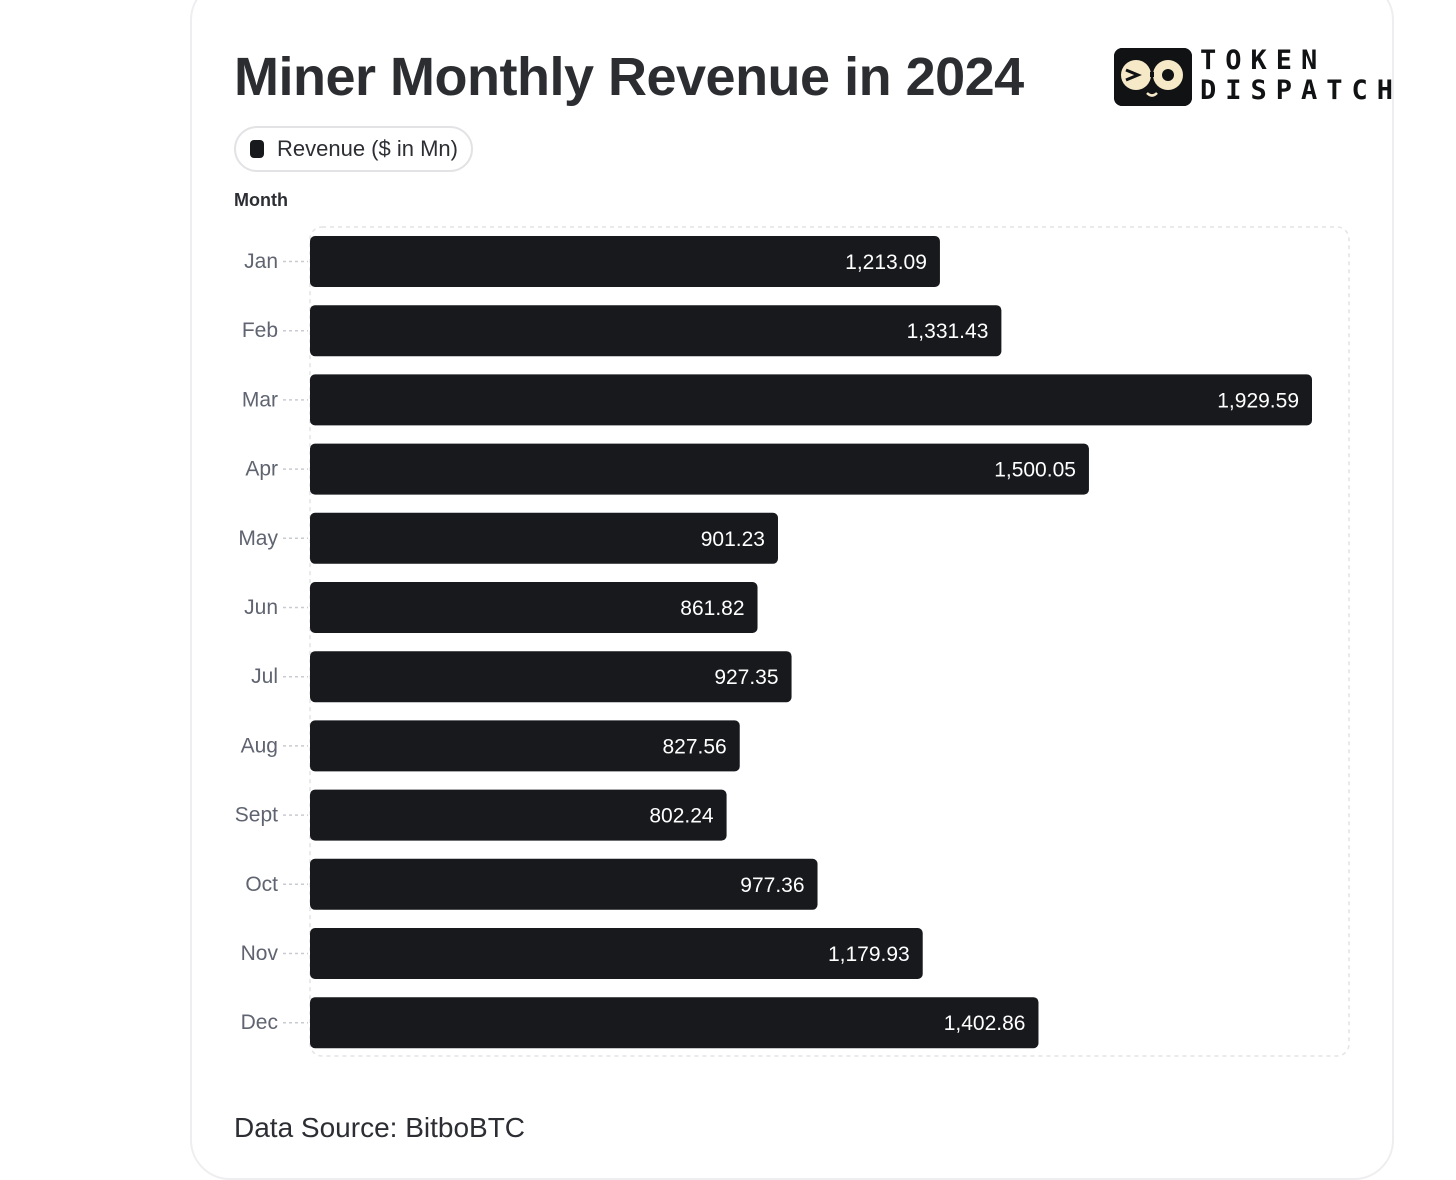  Describe the element at coordinates (869, 954) in the screenshot. I see `bar-value-label-nov: 1,179.93` at that location.